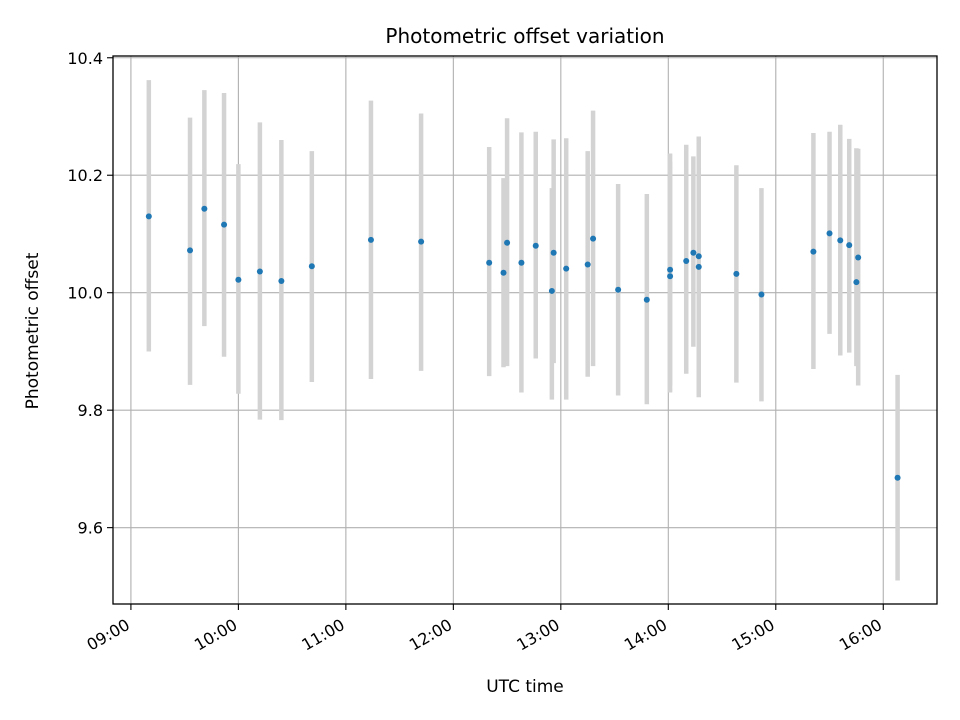  I want to click on x-axis-label: UTC time, so click(525, 687).